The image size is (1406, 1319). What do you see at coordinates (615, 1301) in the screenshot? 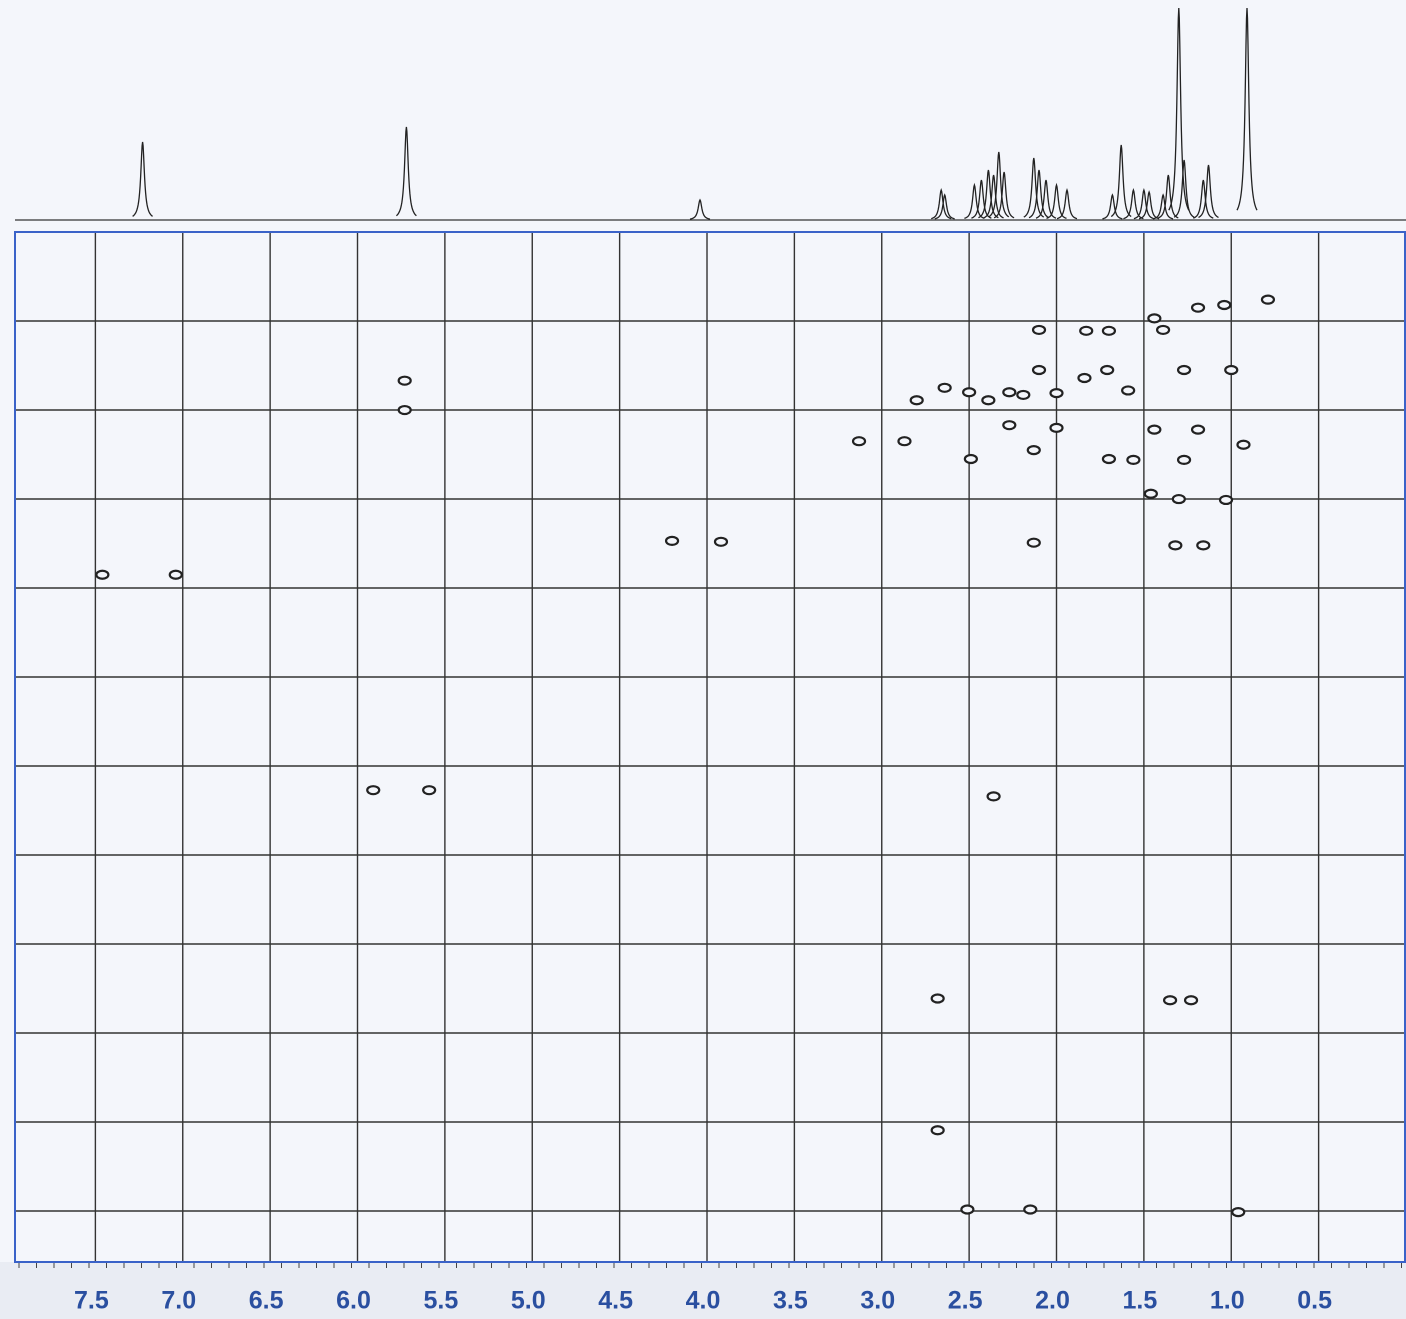
I see `x-tick-label: 4.5` at bounding box center [615, 1301].